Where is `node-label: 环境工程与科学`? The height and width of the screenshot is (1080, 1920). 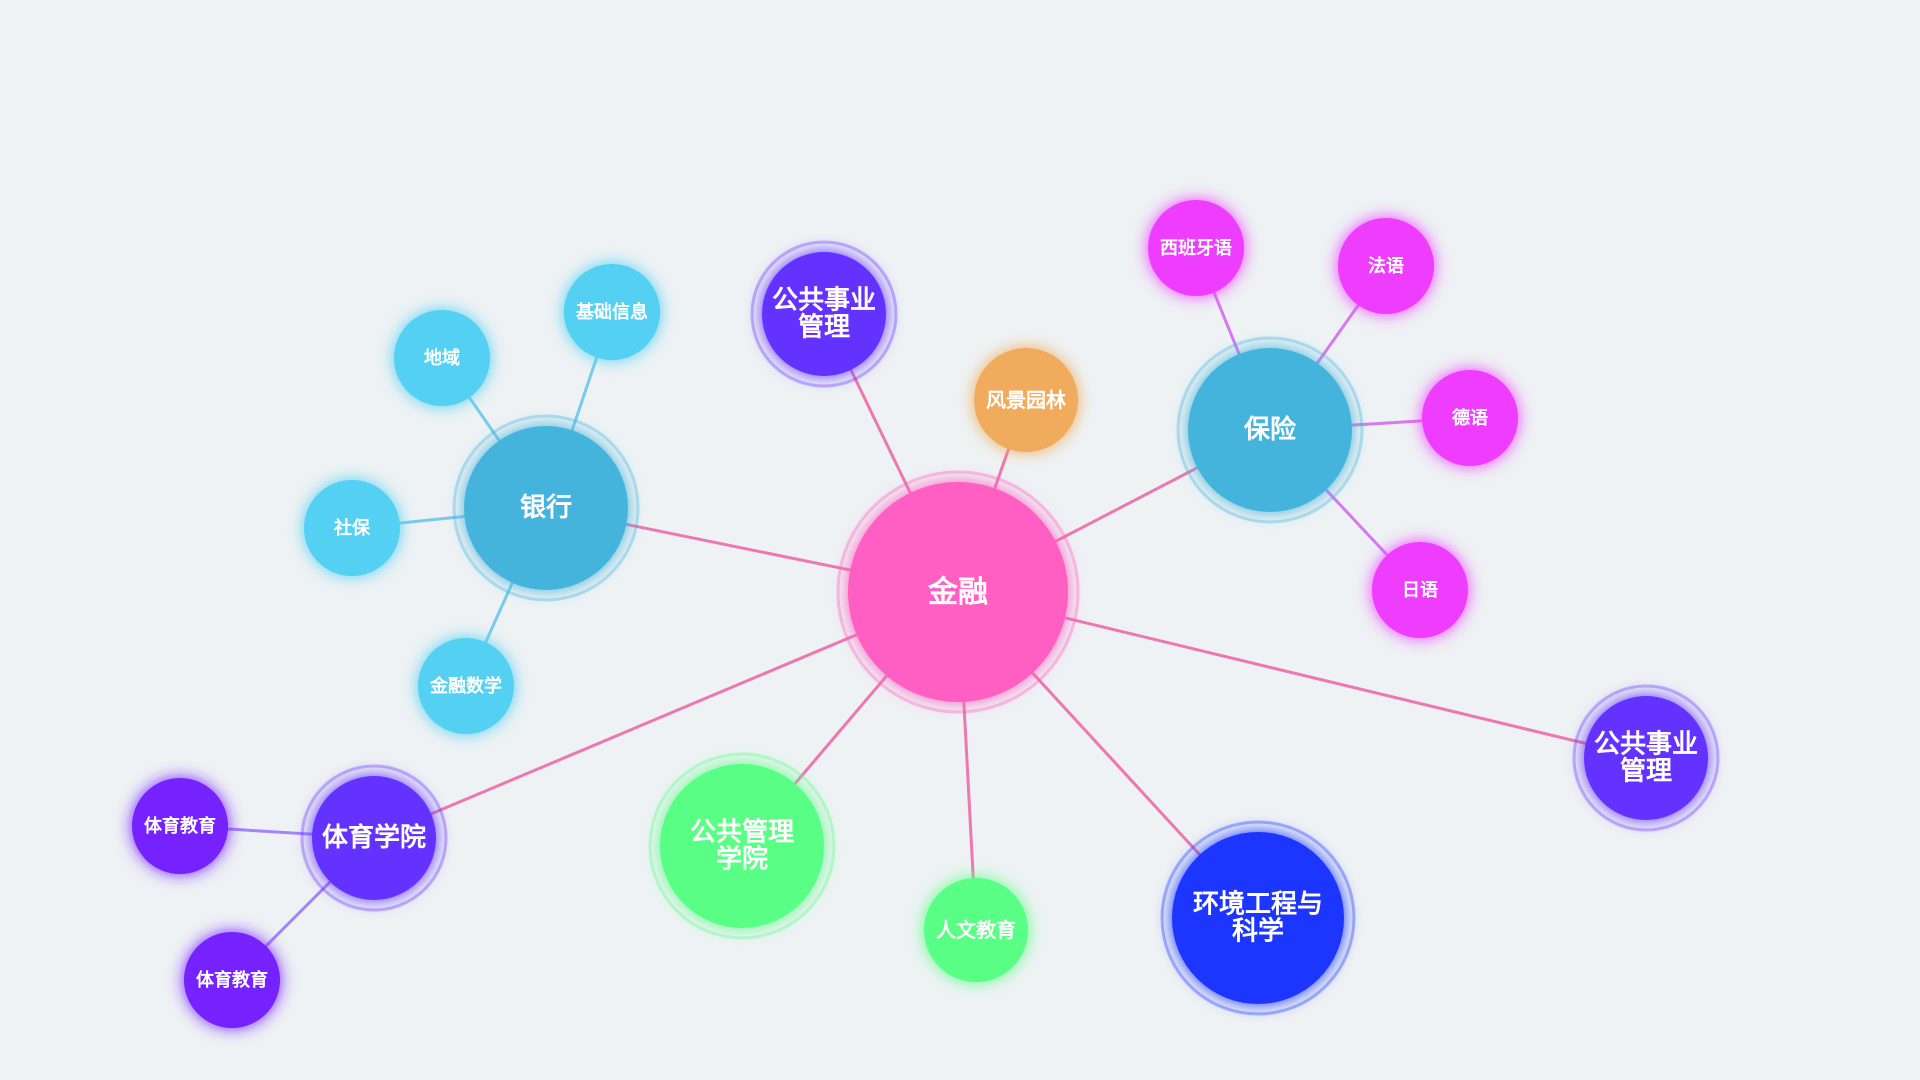 node-label: 环境工程与科学 is located at coordinates (1258, 917).